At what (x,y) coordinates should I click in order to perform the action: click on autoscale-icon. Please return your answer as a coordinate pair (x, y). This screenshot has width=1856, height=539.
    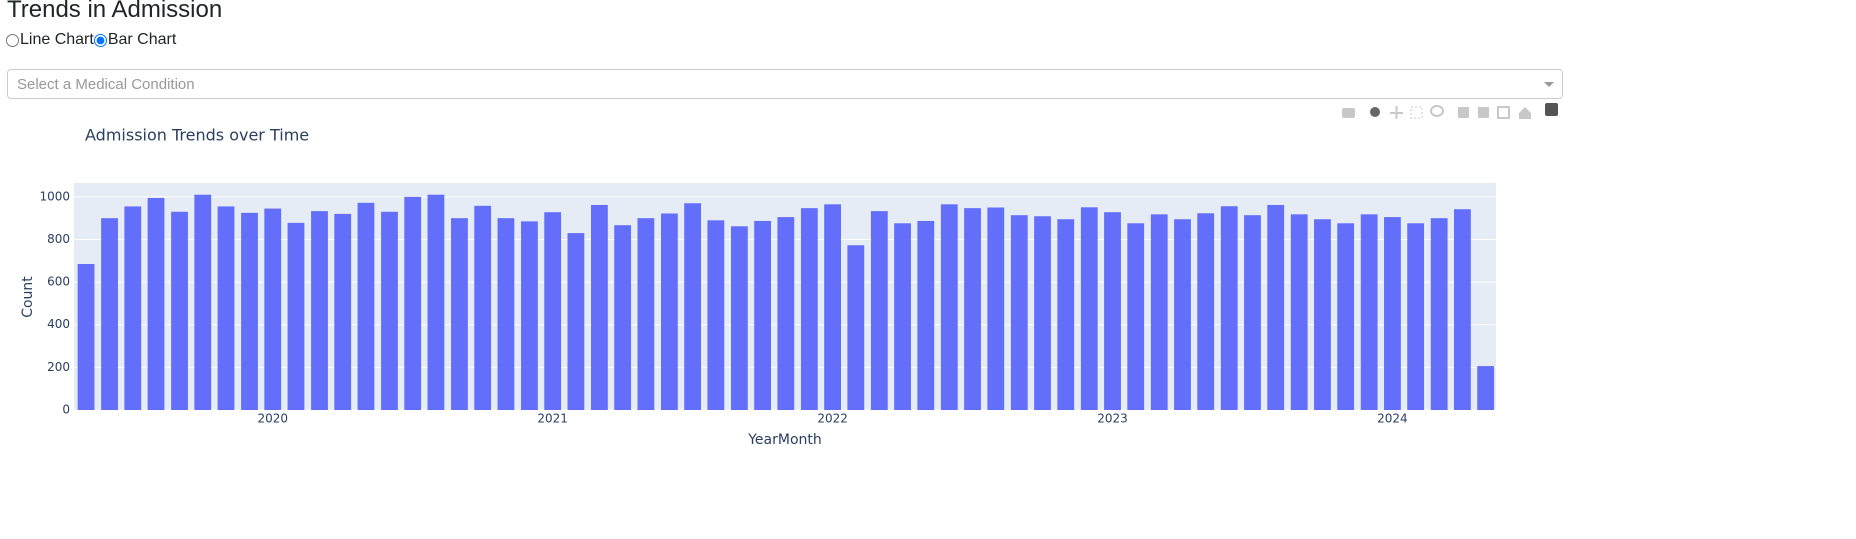
    Looking at the image, I should click on (1503, 112).